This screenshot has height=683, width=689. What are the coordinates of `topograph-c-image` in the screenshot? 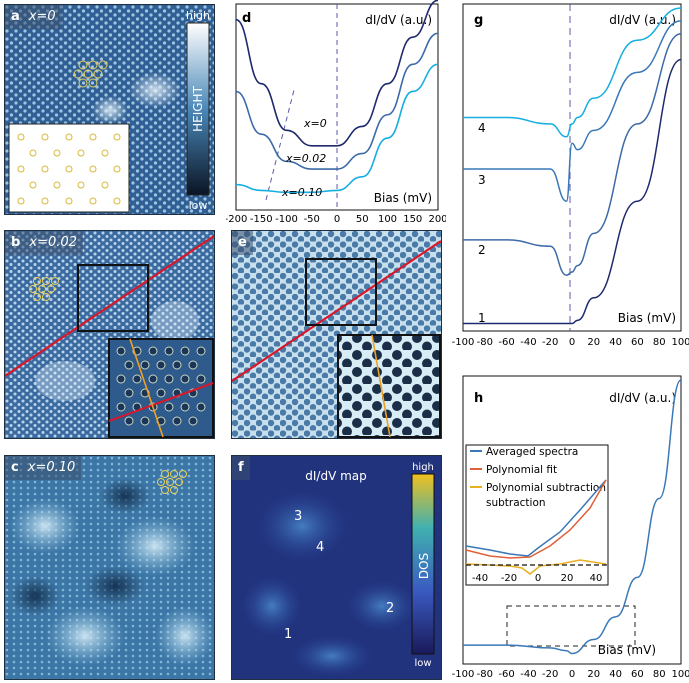 It's located at (109, 567).